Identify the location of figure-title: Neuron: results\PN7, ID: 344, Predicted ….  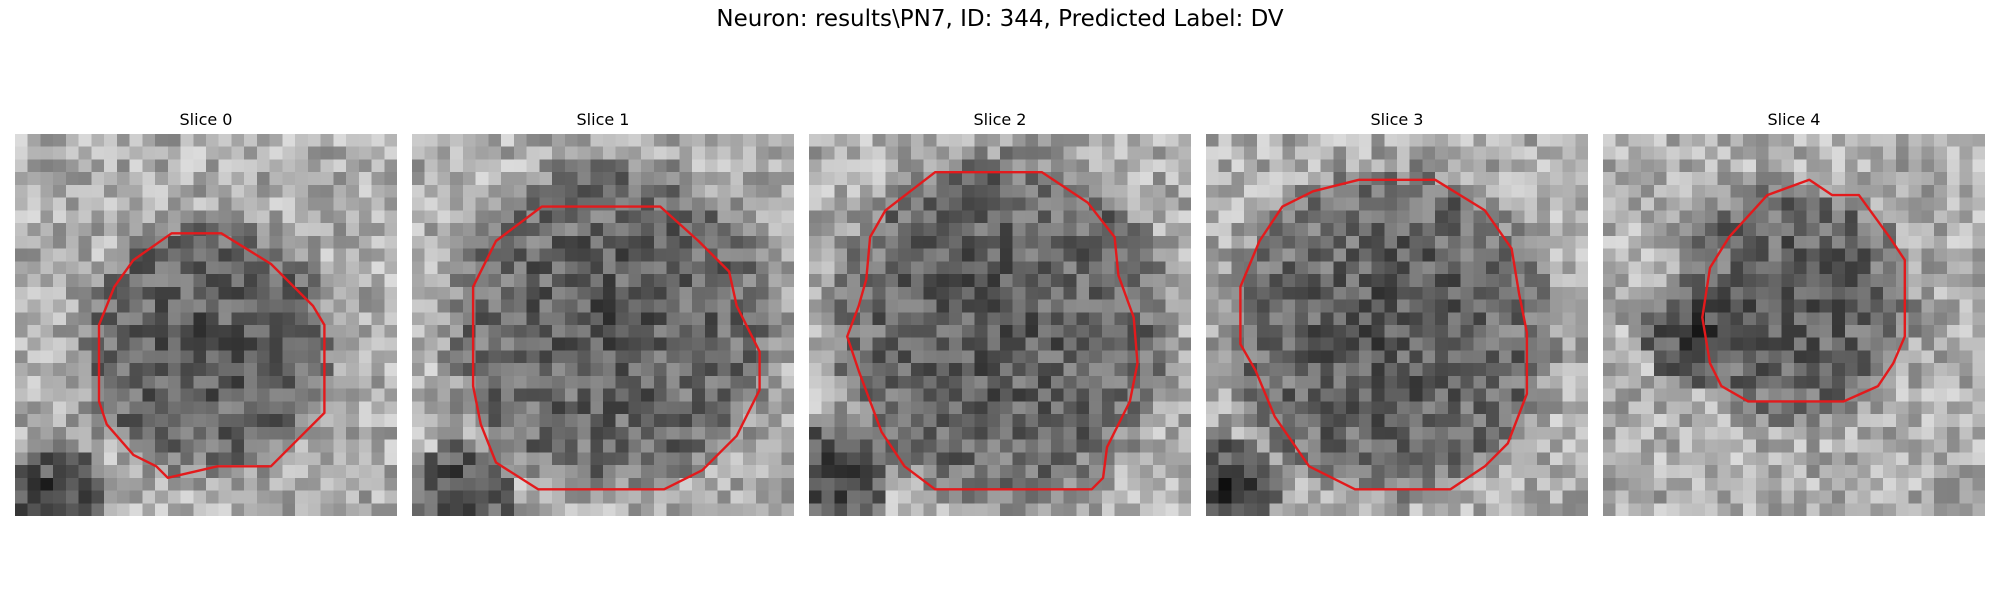
(1000, 19).